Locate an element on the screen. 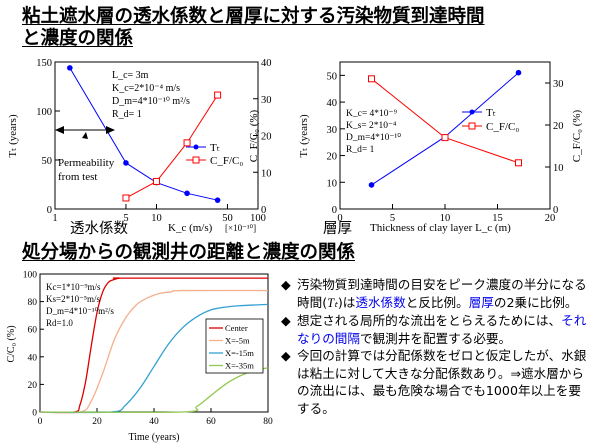 The width and height of the screenshot is (598, 448). chart3-x-tick-label: 80 is located at coordinates (268, 422).